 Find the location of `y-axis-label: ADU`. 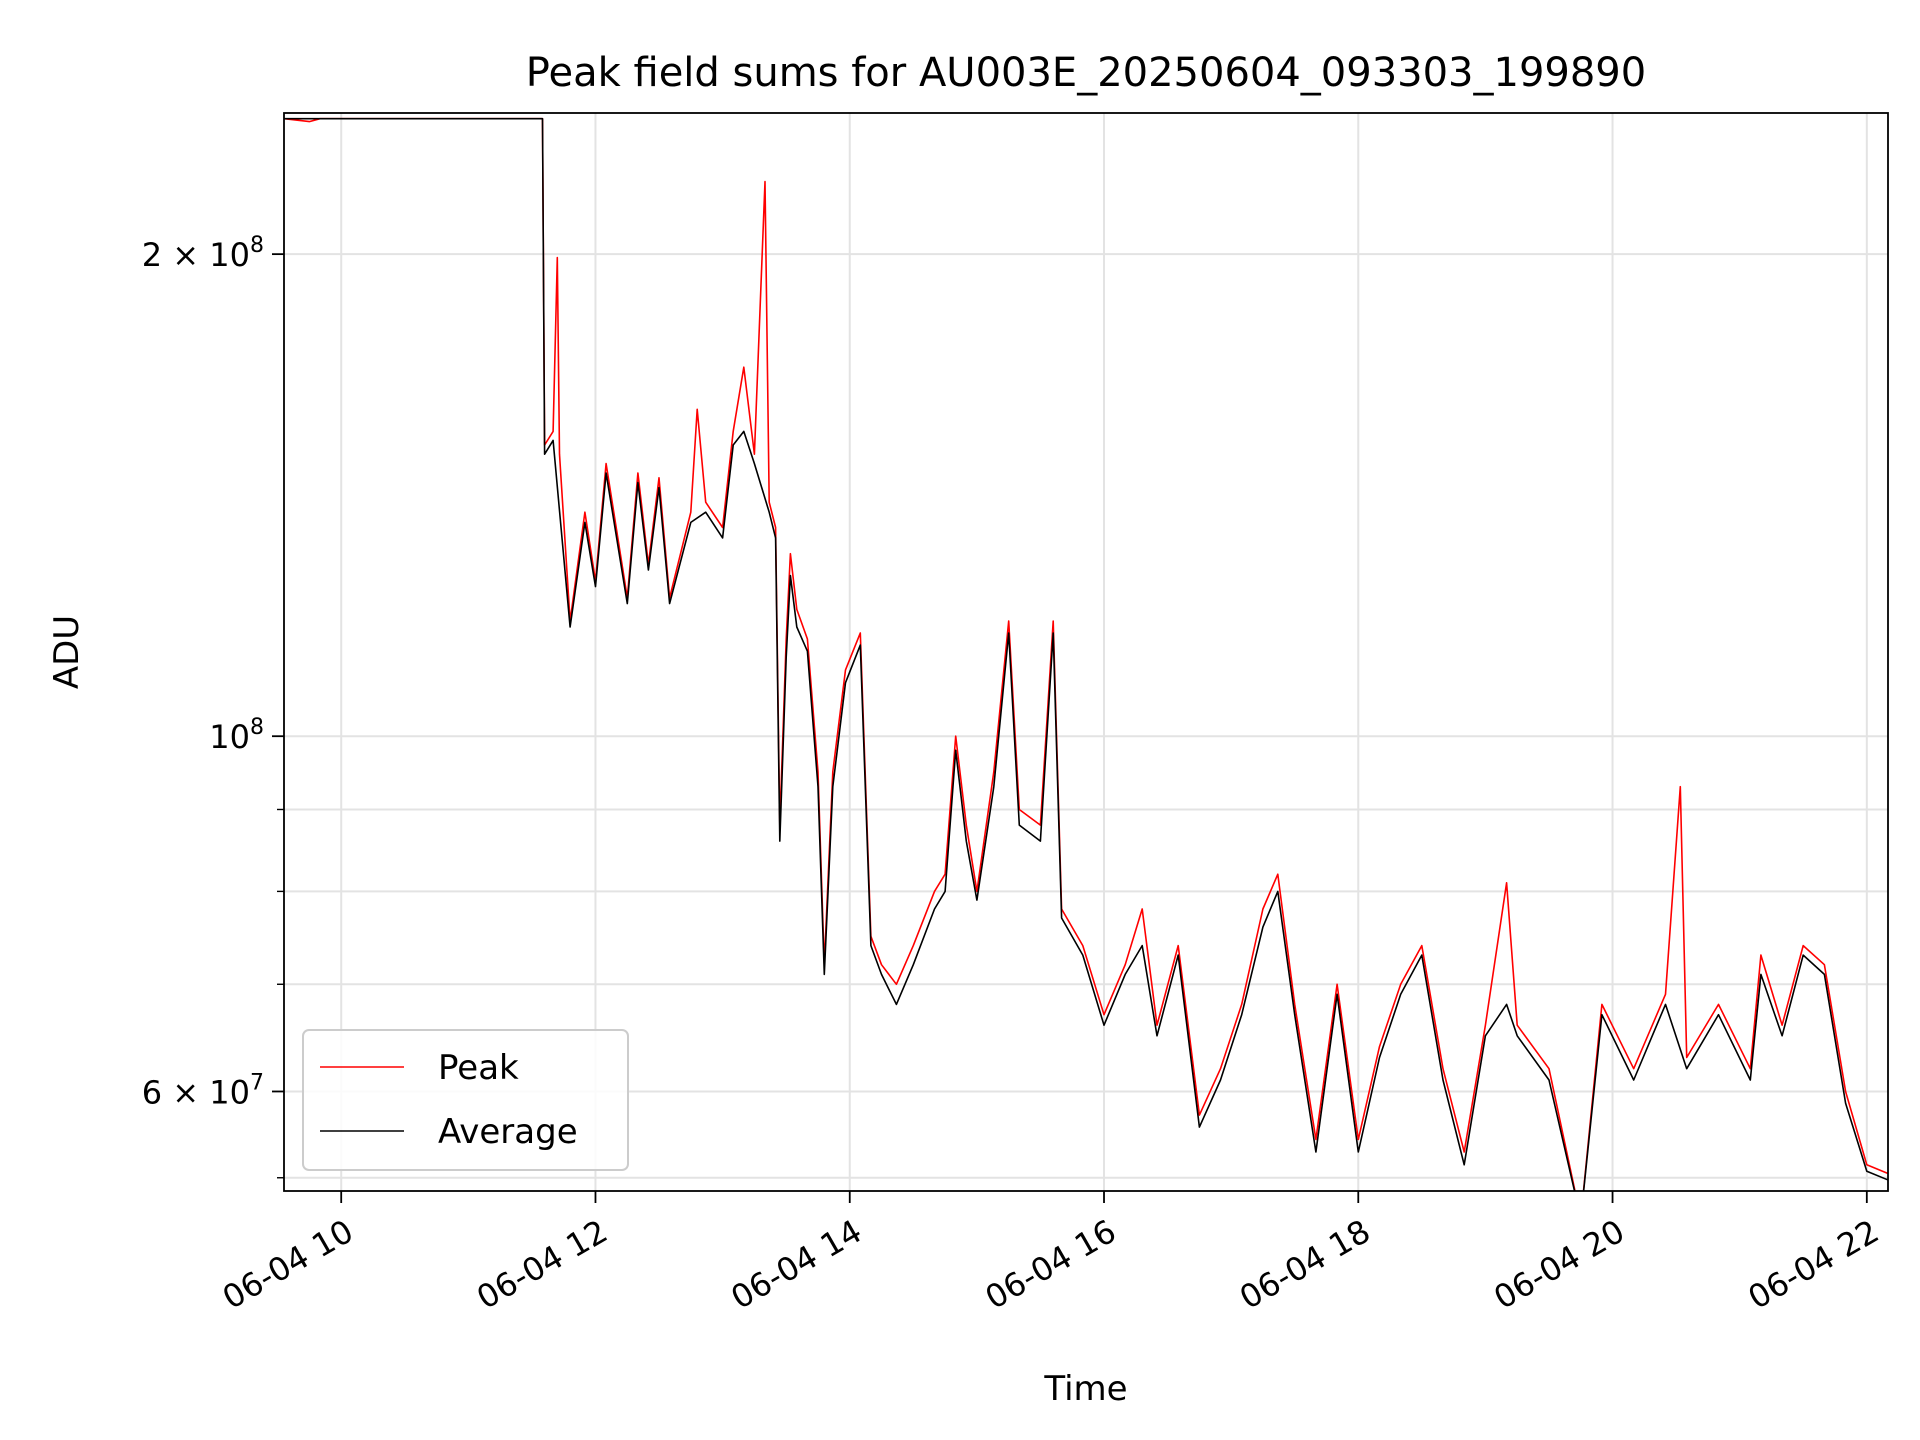

y-axis-label: ADU is located at coordinates (67, 652).